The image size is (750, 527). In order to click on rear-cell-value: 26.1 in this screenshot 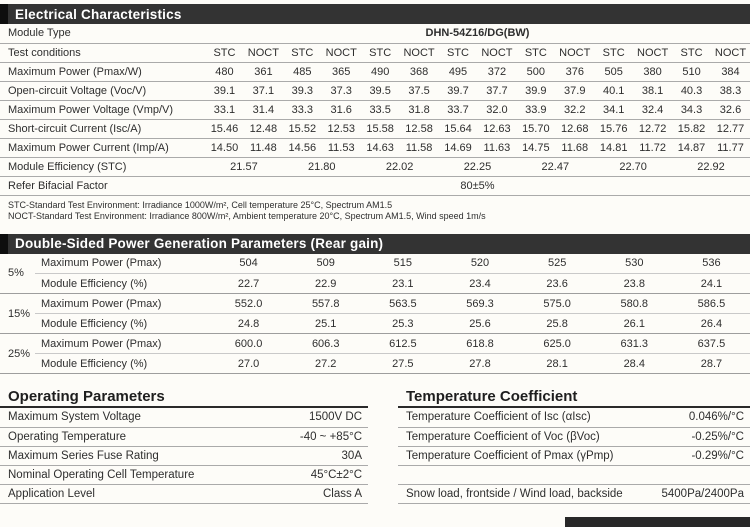, I will do `click(634, 323)`.